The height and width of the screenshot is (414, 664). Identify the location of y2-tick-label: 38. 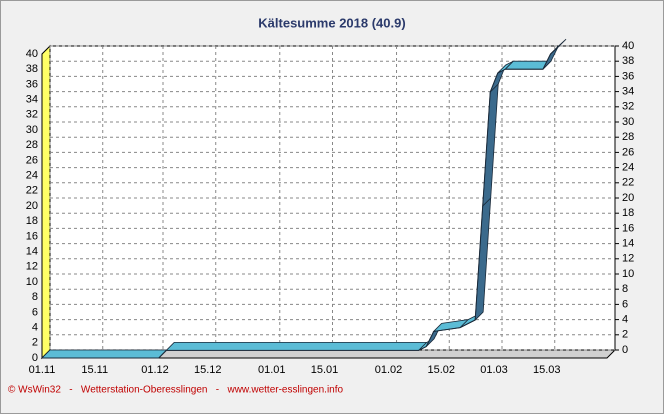
(628, 61).